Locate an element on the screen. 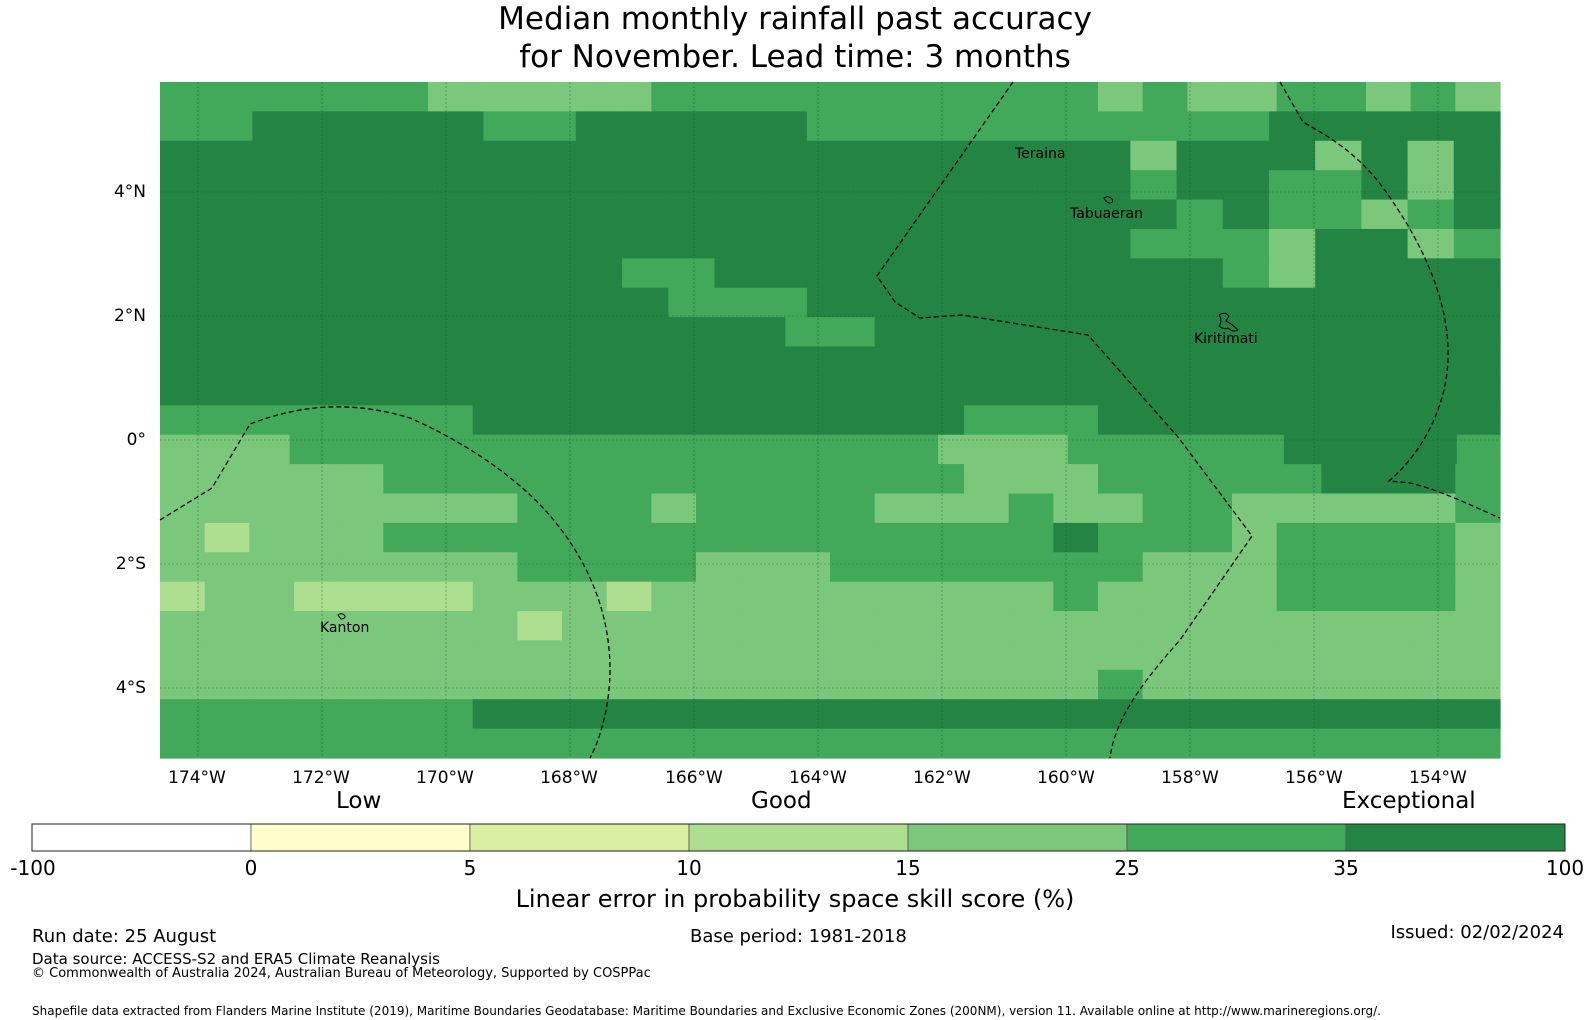 Image resolution: width=1590 pixels, height=1020 pixels. colorbar-category-low: Low is located at coordinates (359, 801).